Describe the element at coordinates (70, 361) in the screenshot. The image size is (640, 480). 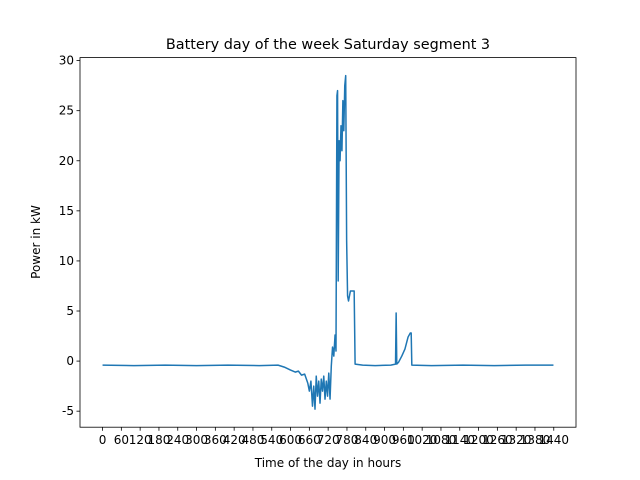
I see `y-tick-label: 0` at that location.